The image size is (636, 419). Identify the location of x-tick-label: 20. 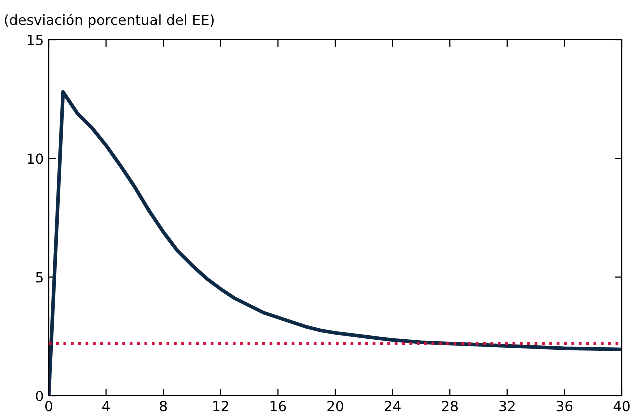
(336, 406).